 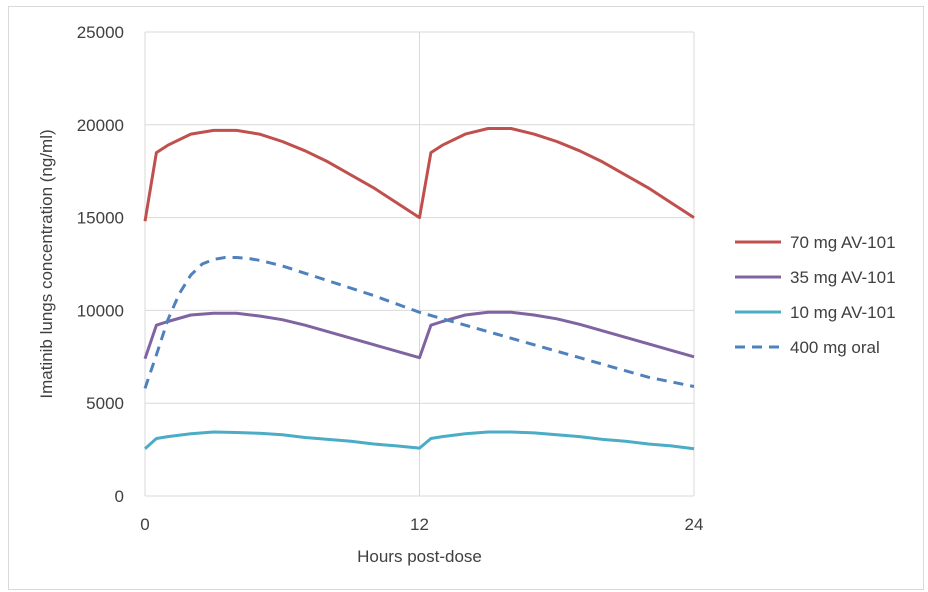 I want to click on y-tick-label: 15000, so click(x=100, y=218).